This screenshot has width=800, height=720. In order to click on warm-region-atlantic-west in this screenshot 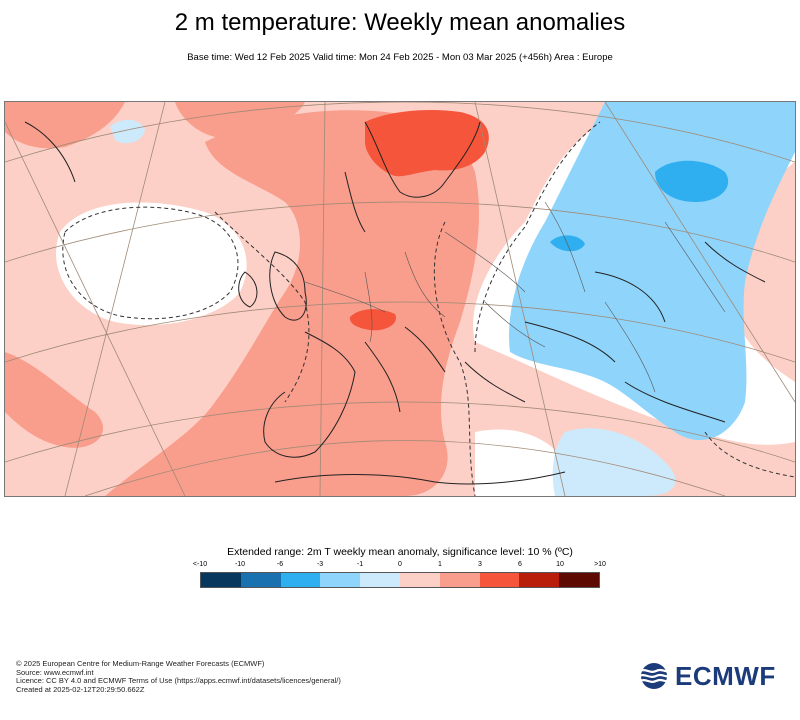, I will do `click(54, 400)`.